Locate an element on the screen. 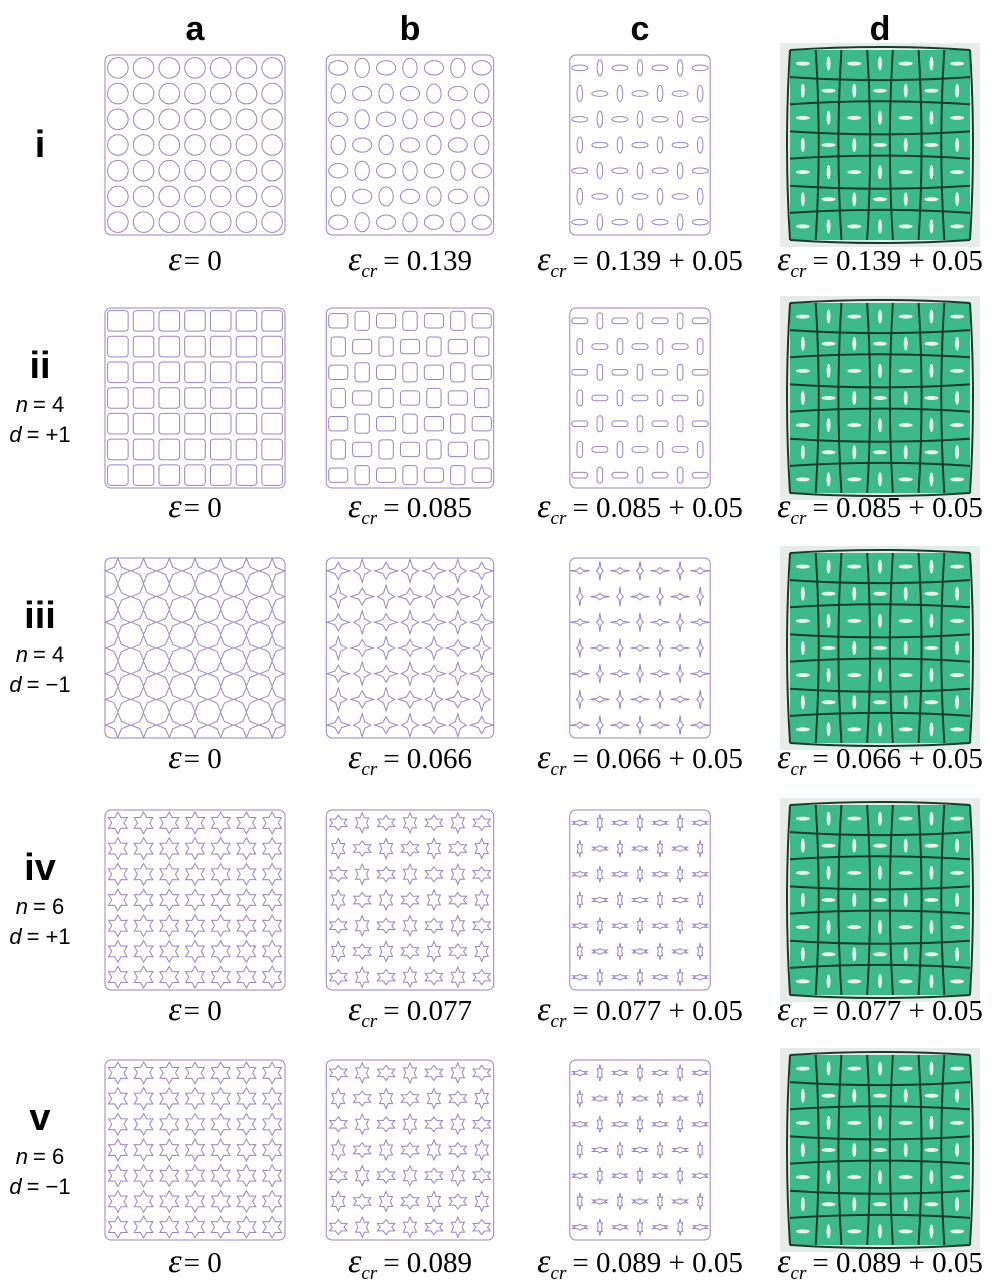 The image size is (993, 1287). strain-value: = 0.066 + 0.05 is located at coordinates (897, 759).